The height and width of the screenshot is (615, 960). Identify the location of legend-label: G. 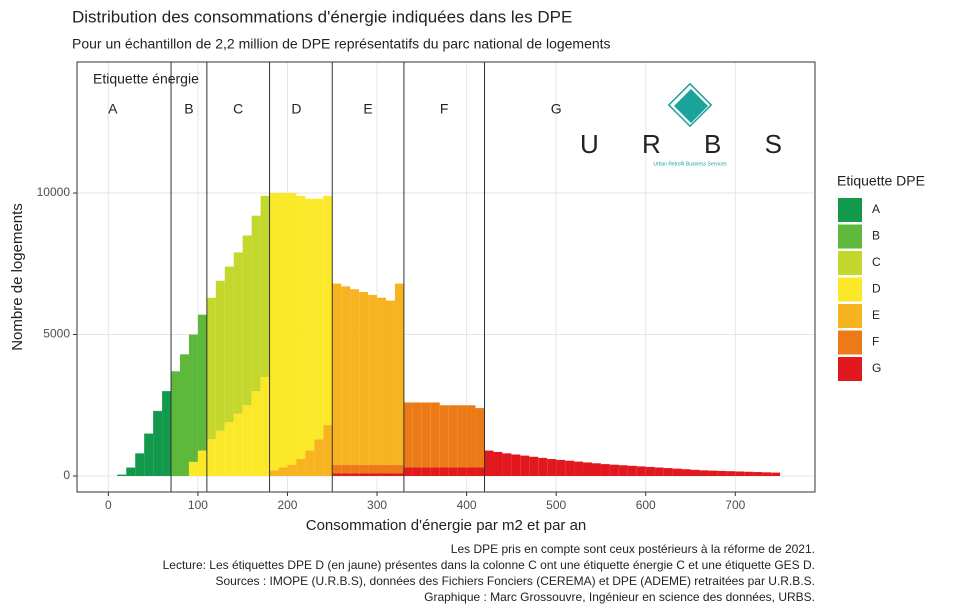
(876, 368).